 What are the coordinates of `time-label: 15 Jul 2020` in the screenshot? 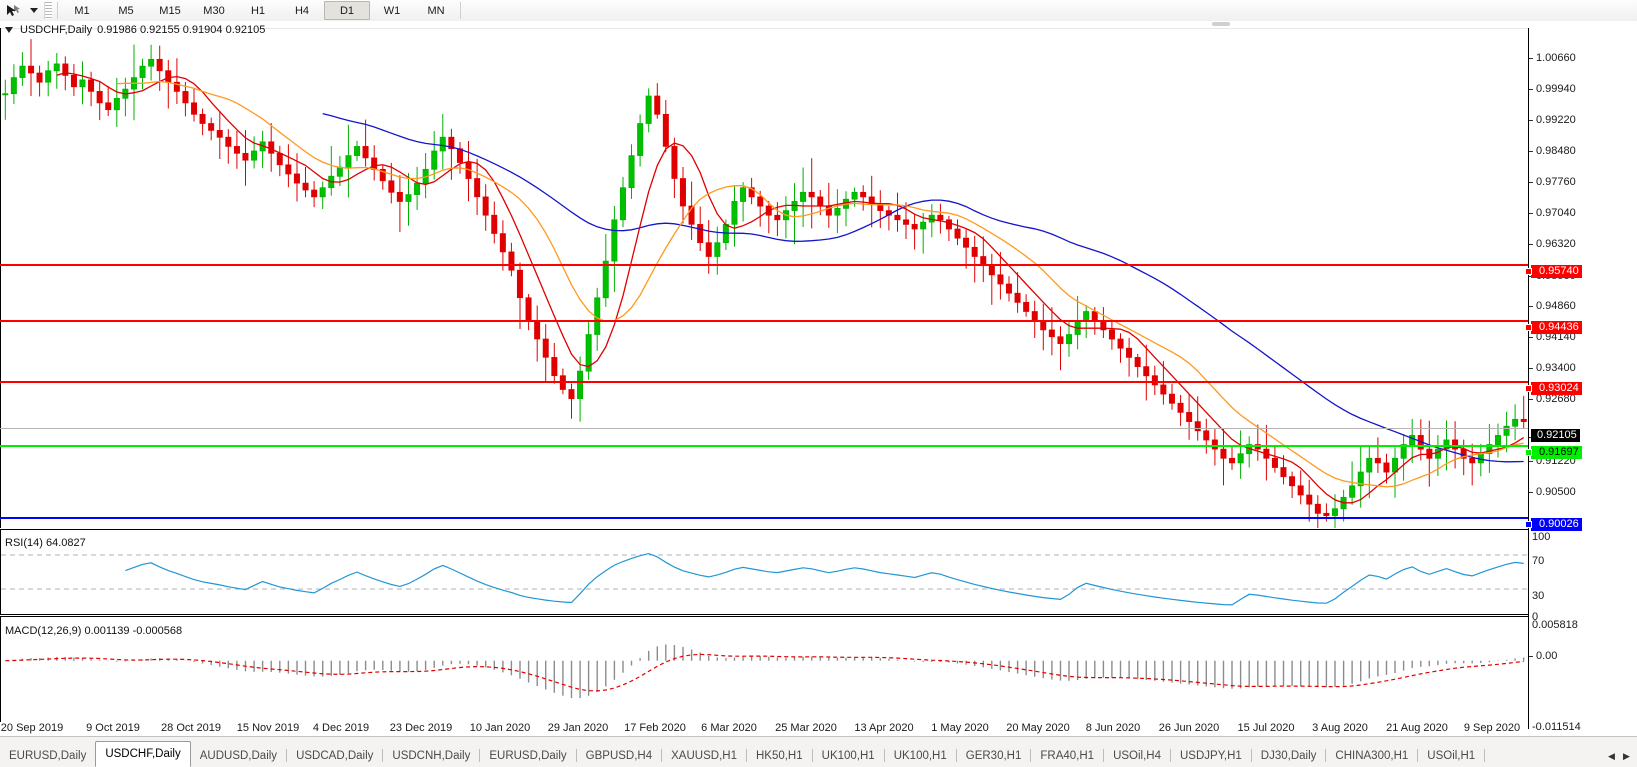 It's located at (1266, 728).